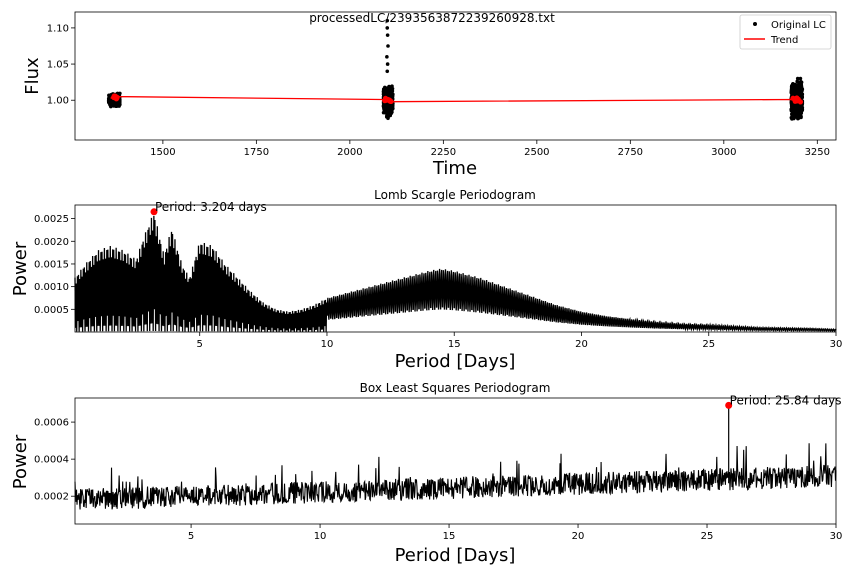 This screenshot has width=864, height=576. I want to click on bls-title: Box Least Squares Periodogram, so click(455, 388).